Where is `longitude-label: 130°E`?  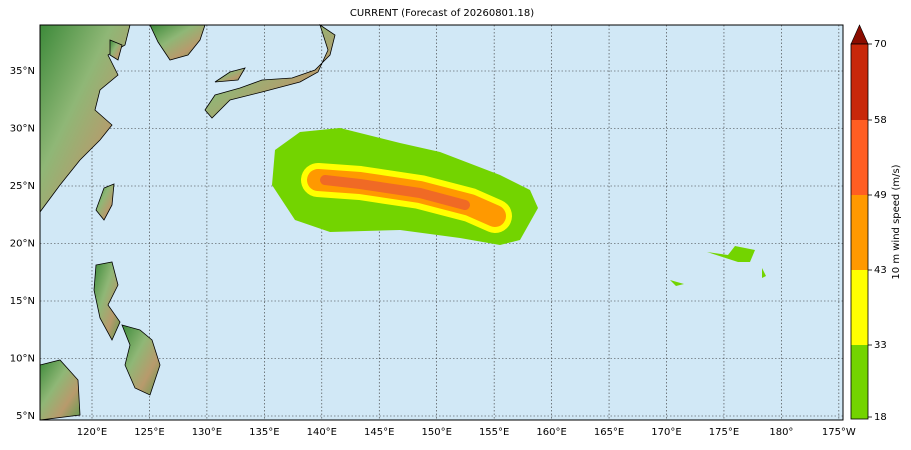
longitude-label: 130°E is located at coordinates (207, 432).